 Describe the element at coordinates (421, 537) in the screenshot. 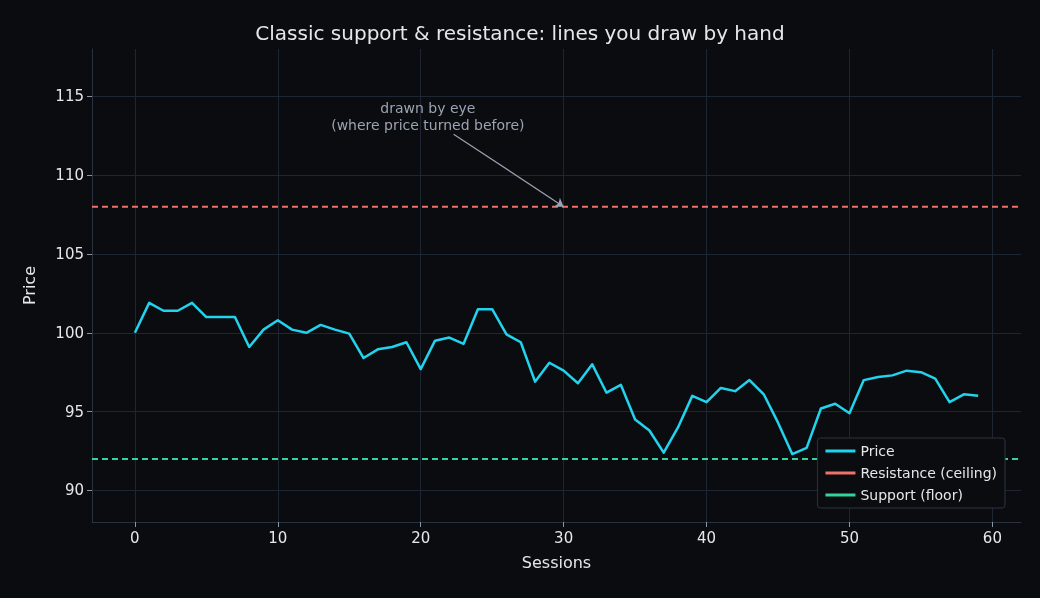

I see `x-tick-label: 20` at that location.